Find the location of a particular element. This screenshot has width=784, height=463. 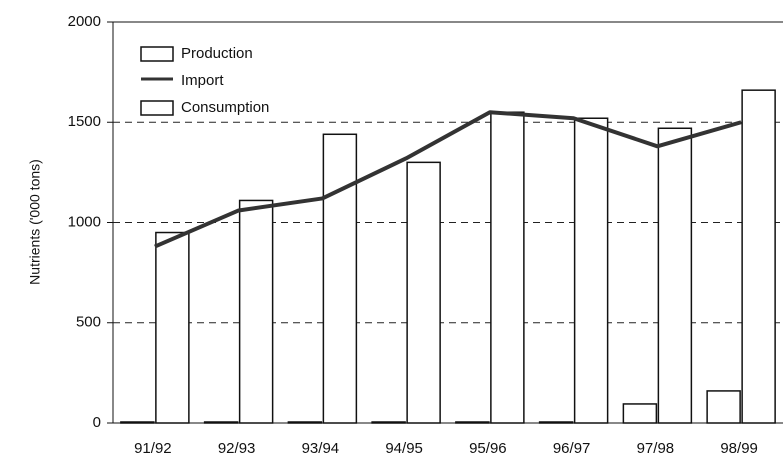

x-tick-label: 94/95 is located at coordinates (404, 448).